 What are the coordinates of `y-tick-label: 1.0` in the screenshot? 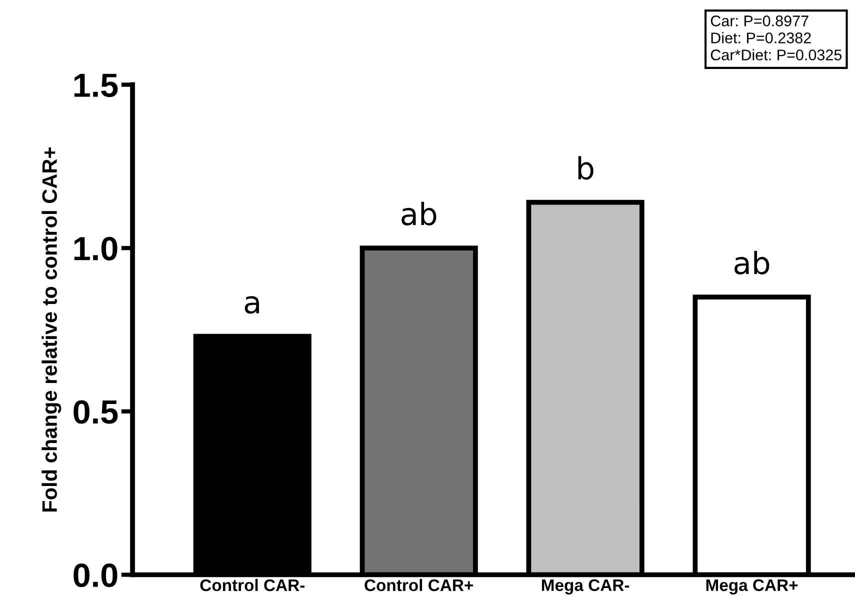 It's located at (96, 248).